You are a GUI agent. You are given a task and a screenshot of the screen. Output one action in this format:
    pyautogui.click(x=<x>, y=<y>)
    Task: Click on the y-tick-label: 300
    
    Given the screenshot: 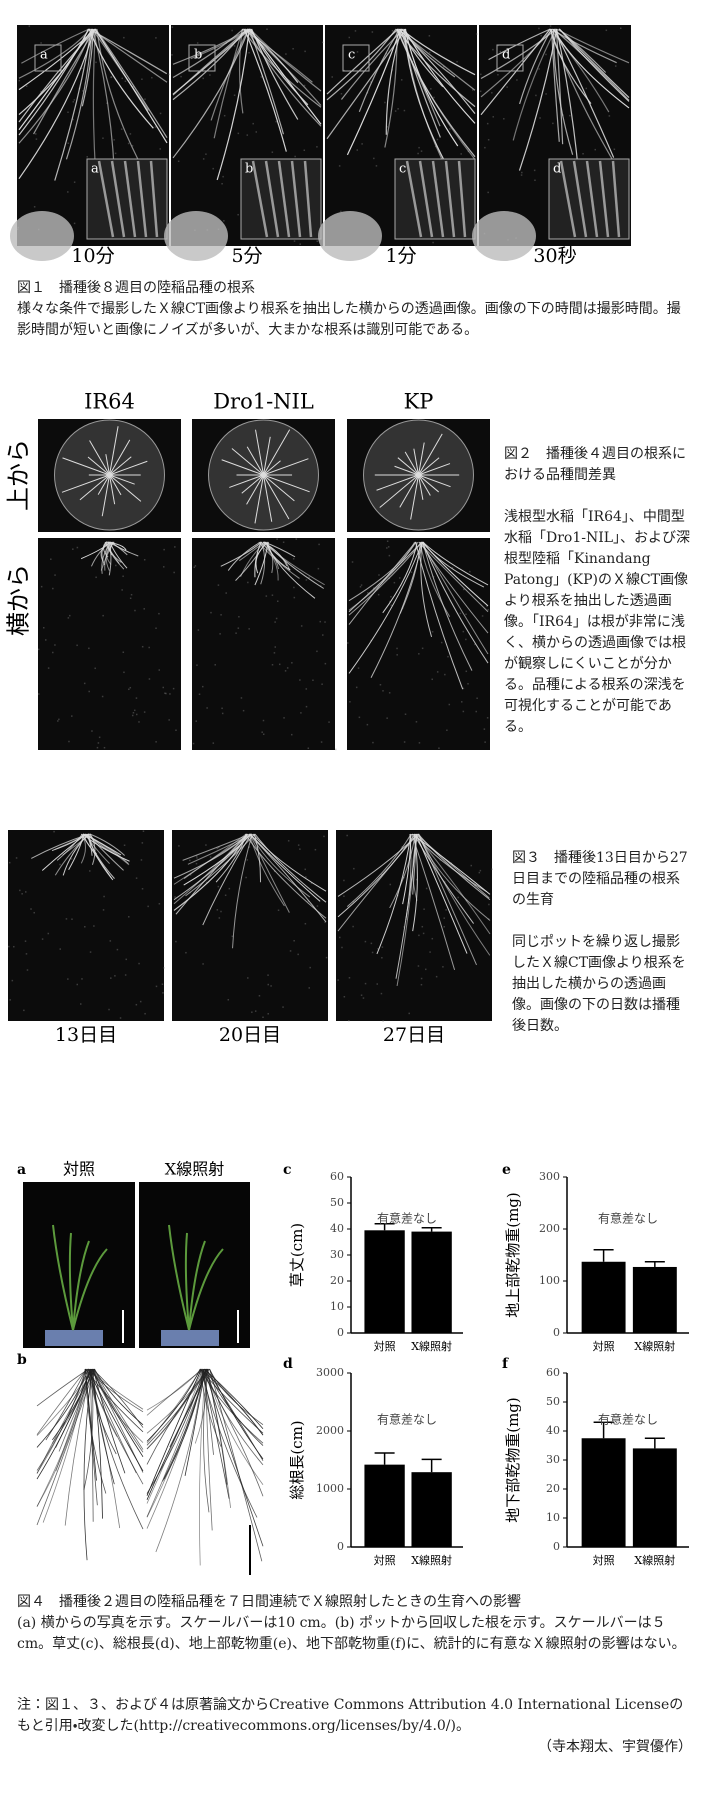 What is the action you would take?
    pyautogui.click(x=549, y=1176)
    